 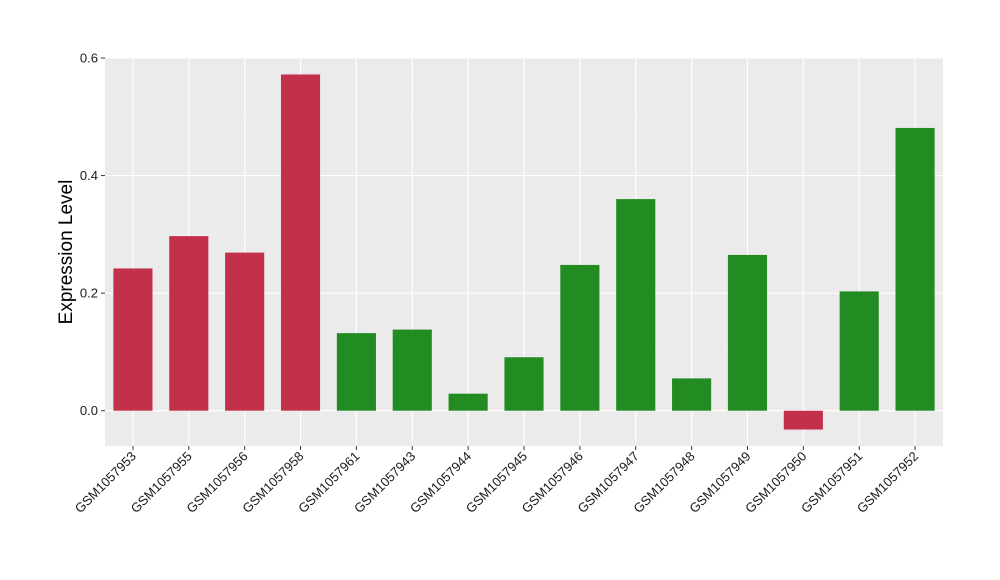 What do you see at coordinates (300, 242) in the screenshot?
I see `bar-GSM1057958` at bounding box center [300, 242].